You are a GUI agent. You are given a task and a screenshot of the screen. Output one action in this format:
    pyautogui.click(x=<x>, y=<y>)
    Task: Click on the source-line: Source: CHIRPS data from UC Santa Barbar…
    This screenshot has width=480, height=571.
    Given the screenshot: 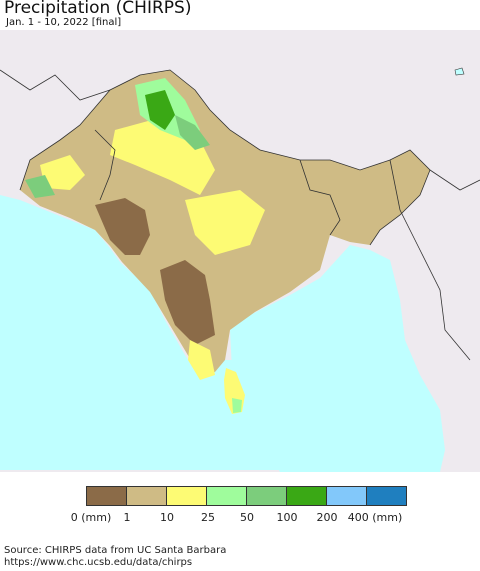 What is the action you would take?
    pyautogui.click(x=115, y=550)
    